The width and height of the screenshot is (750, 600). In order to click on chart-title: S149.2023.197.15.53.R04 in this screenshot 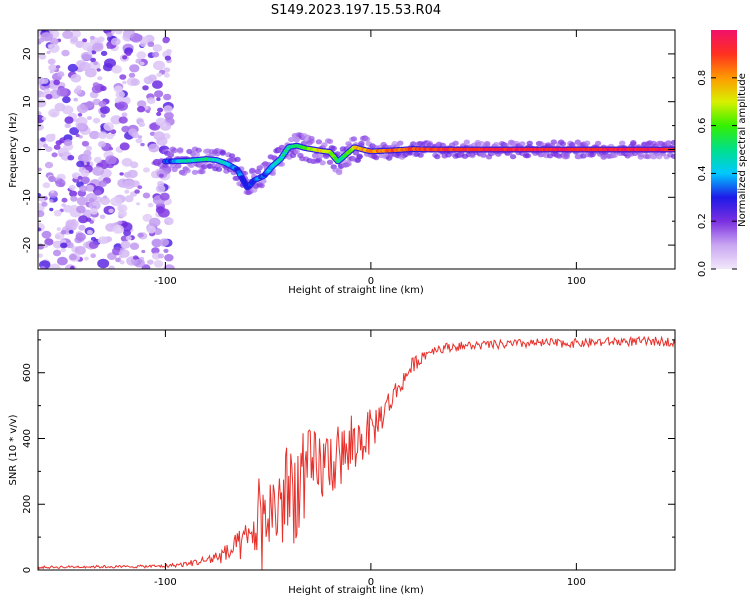, I will do `click(356, 10)`.